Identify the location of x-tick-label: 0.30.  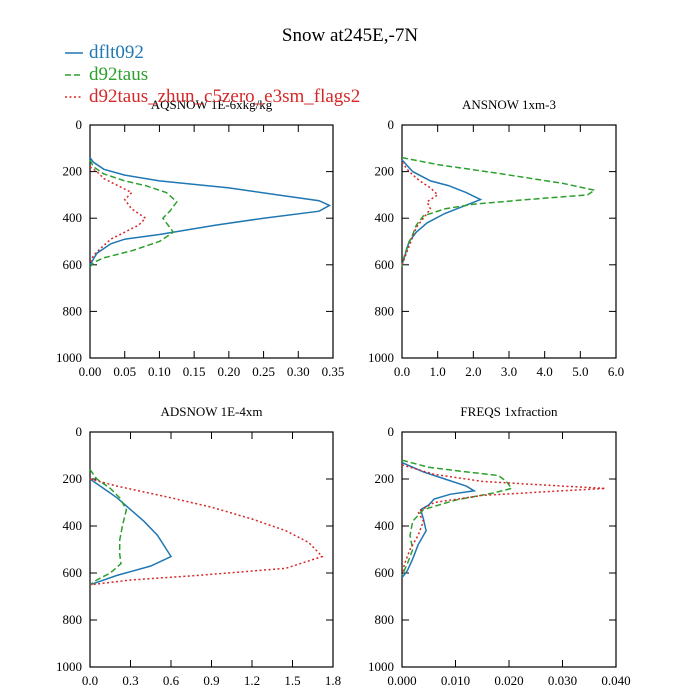
(298, 371).